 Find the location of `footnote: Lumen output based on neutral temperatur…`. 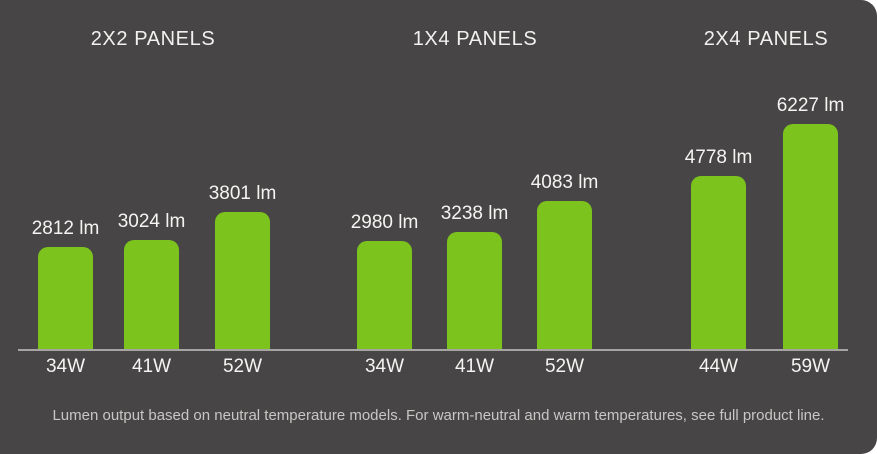

footnote: Lumen output based on neutral temperatur… is located at coordinates (438, 415).